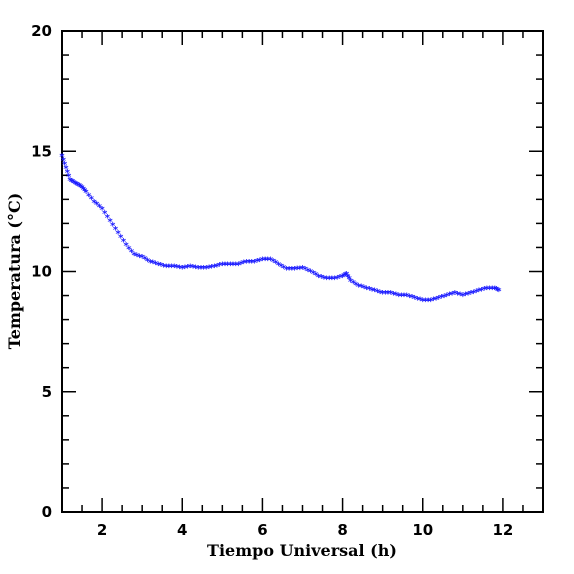  I want to click on x-tick-label: 12, so click(502, 530).